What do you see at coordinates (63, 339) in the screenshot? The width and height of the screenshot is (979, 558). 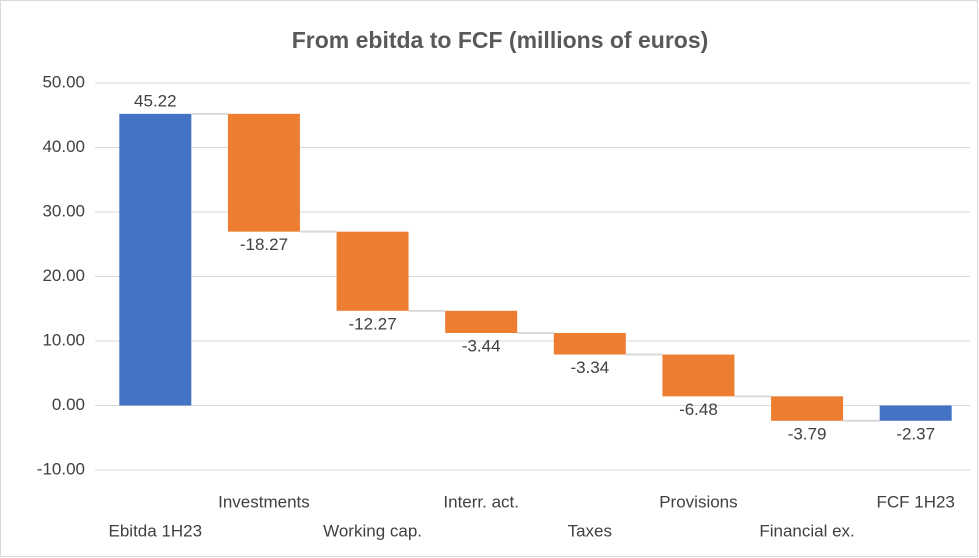 I see `y-tick-label: 10.00` at bounding box center [63, 339].